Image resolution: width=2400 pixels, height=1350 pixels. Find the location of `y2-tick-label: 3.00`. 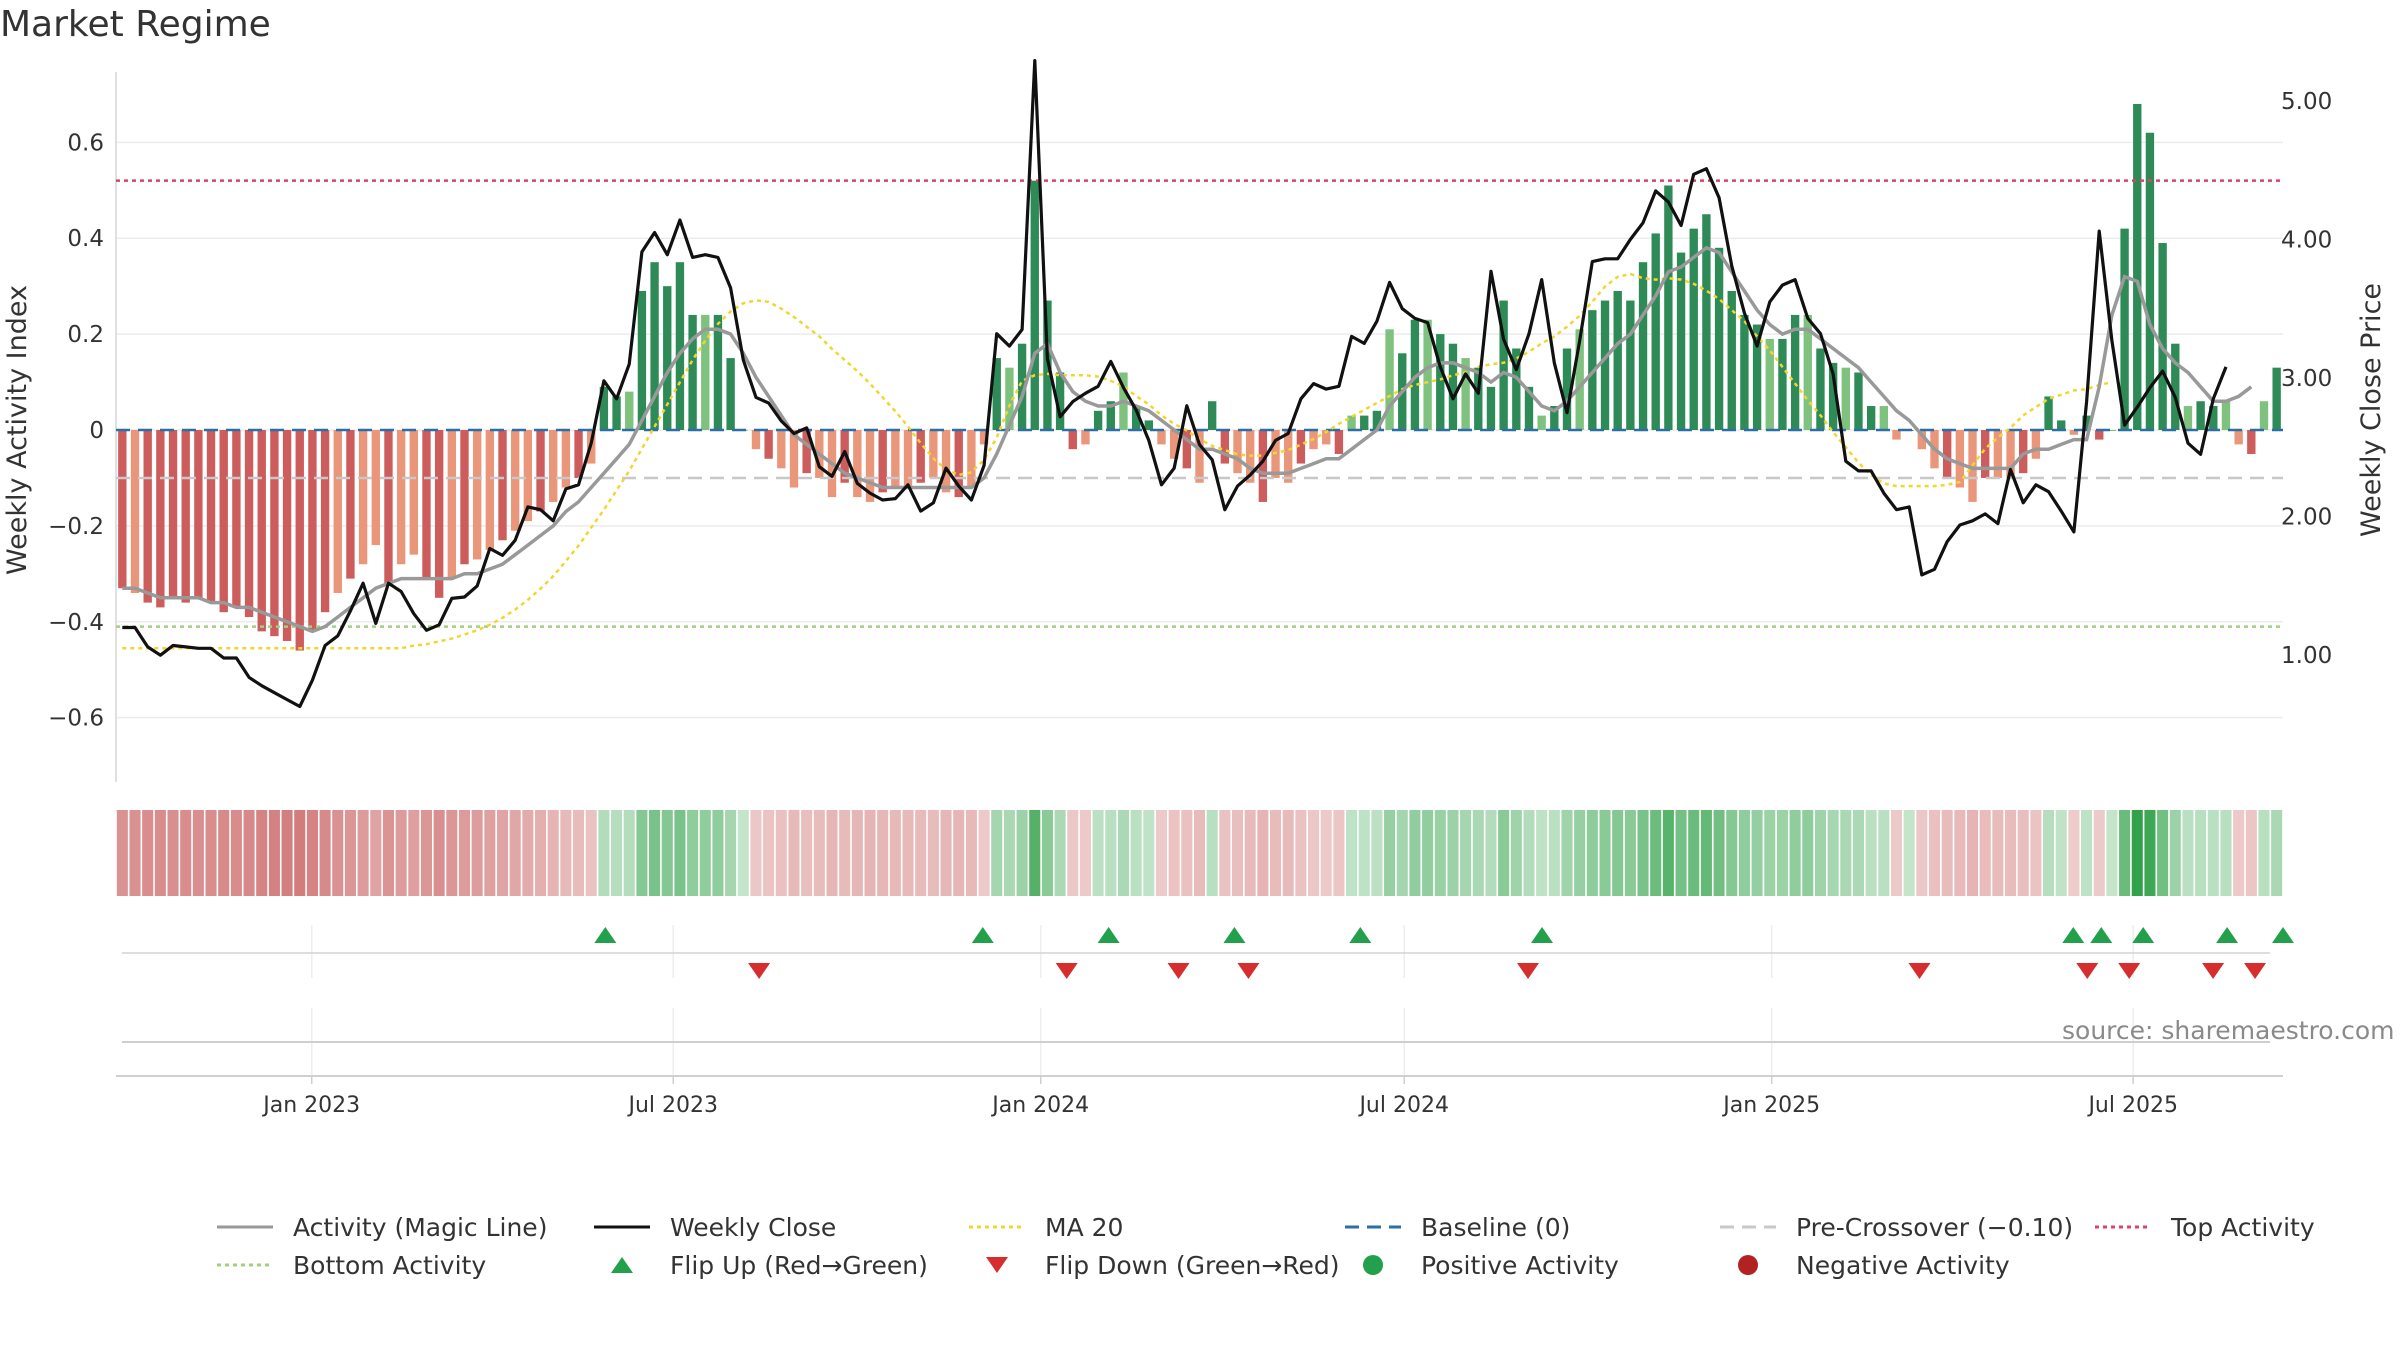

y2-tick-label: 3.00 is located at coordinates (2306, 379).